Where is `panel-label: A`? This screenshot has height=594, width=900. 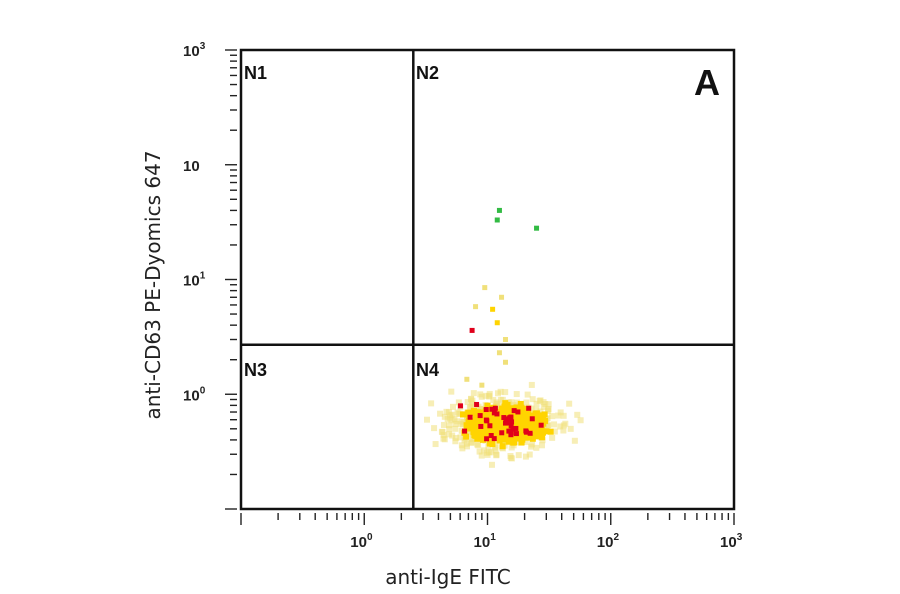
panel-label: A is located at coordinates (707, 82).